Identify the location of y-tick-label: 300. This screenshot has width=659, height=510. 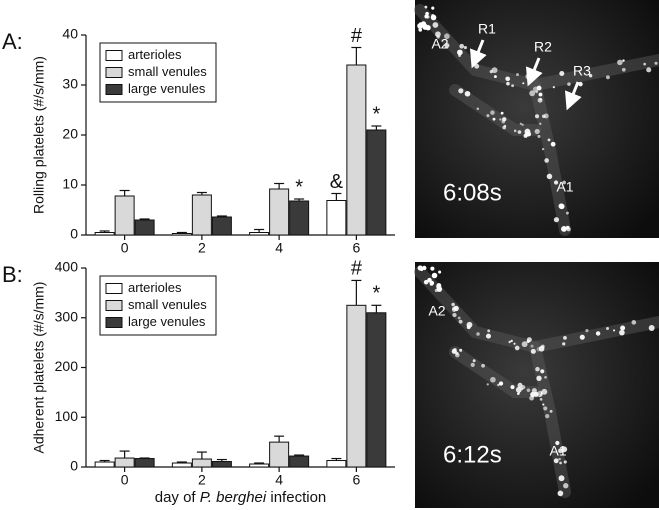
(67, 316).